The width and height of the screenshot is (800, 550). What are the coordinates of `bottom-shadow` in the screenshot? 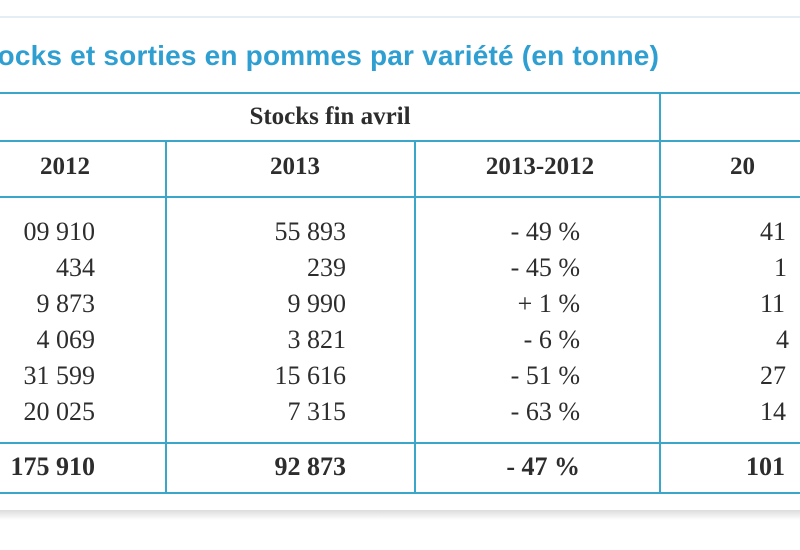 It's located at (400, 515).